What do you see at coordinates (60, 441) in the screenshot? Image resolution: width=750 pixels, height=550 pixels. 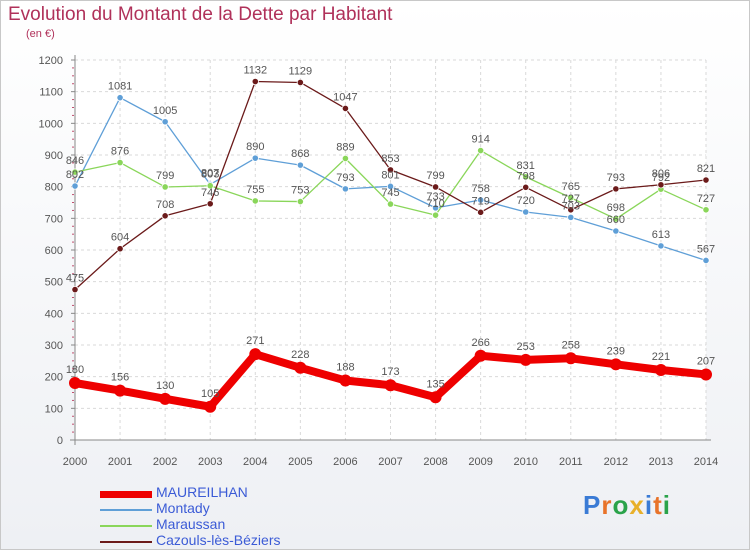 I see `y-tick-label: 0` at bounding box center [60, 441].